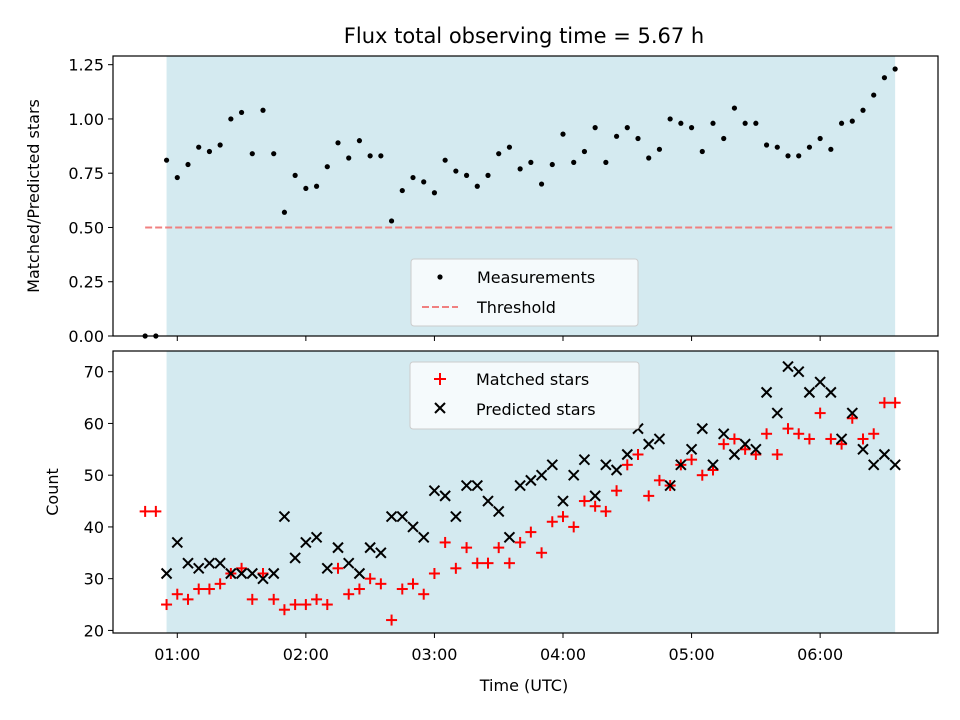 Image resolution: width=960 pixels, height=720 pixels. I want to click on bottom-y-tick-label: 70, so click(94, 372).